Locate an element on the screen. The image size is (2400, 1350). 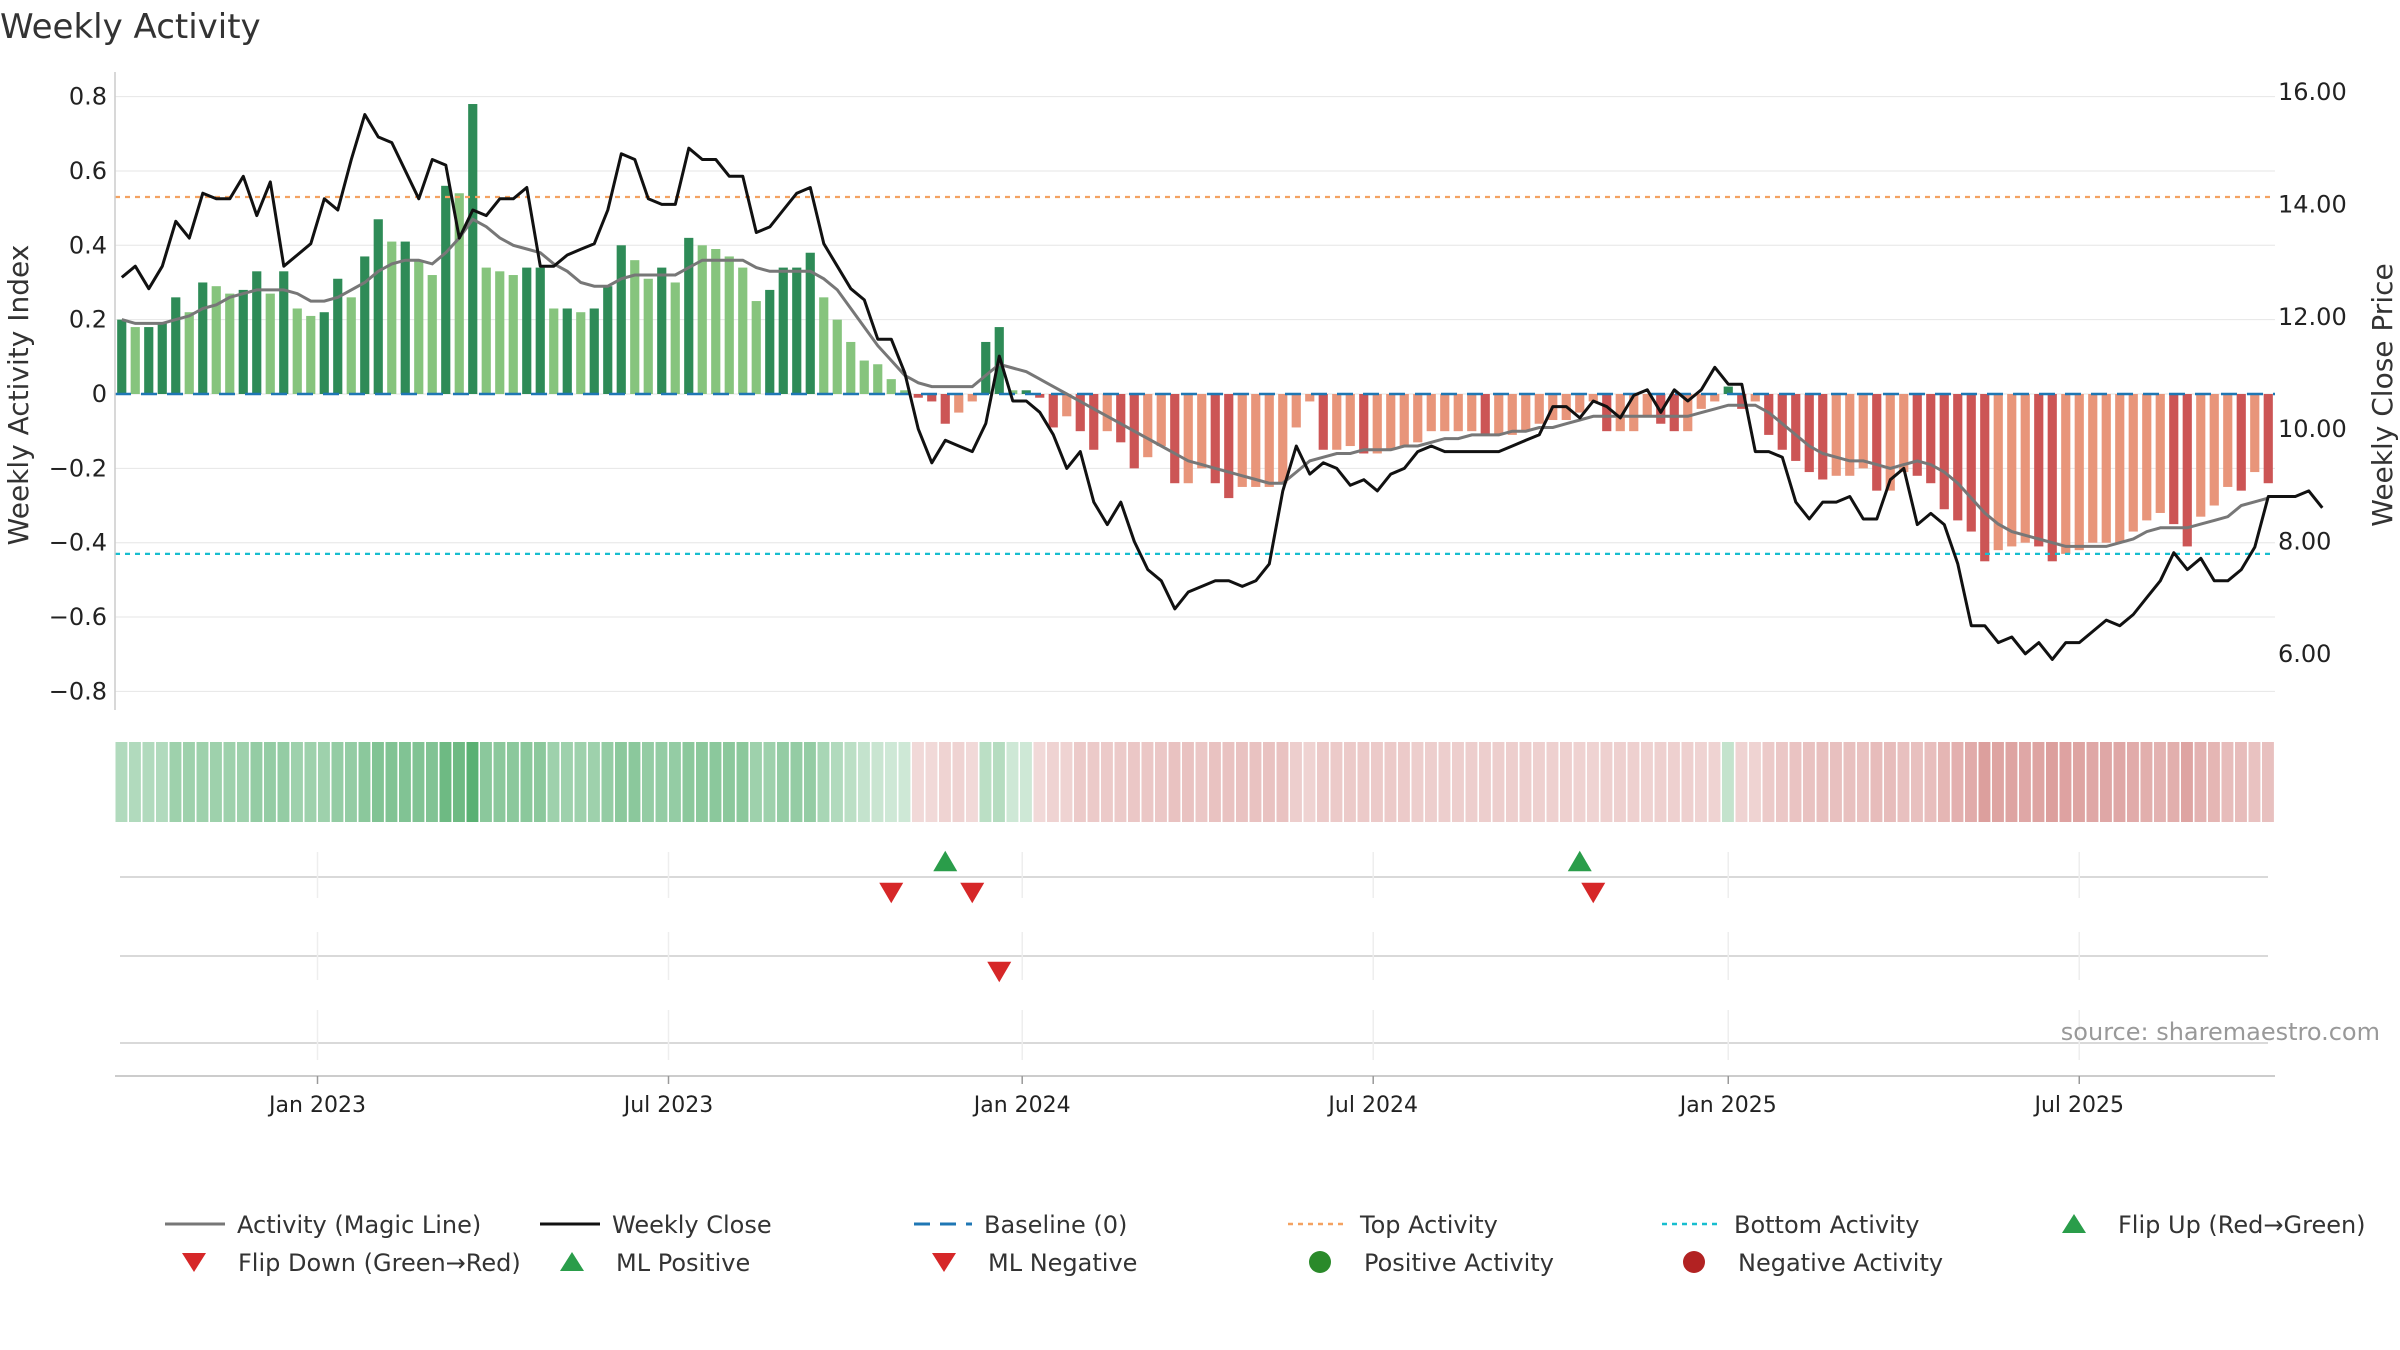
legend-item: Weekly Close is located at coordinates (656, 1225).